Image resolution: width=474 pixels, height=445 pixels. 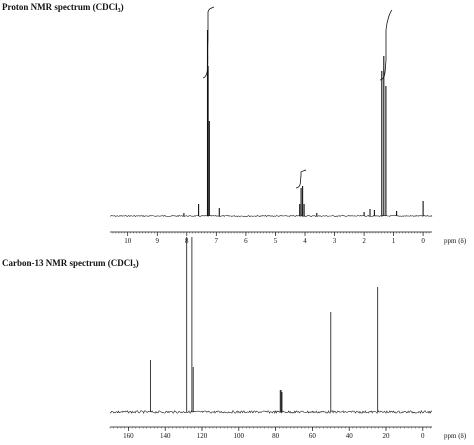 I want to click on carbon-axis-unit-label: ppm (δ), so click(x=455, y=436).